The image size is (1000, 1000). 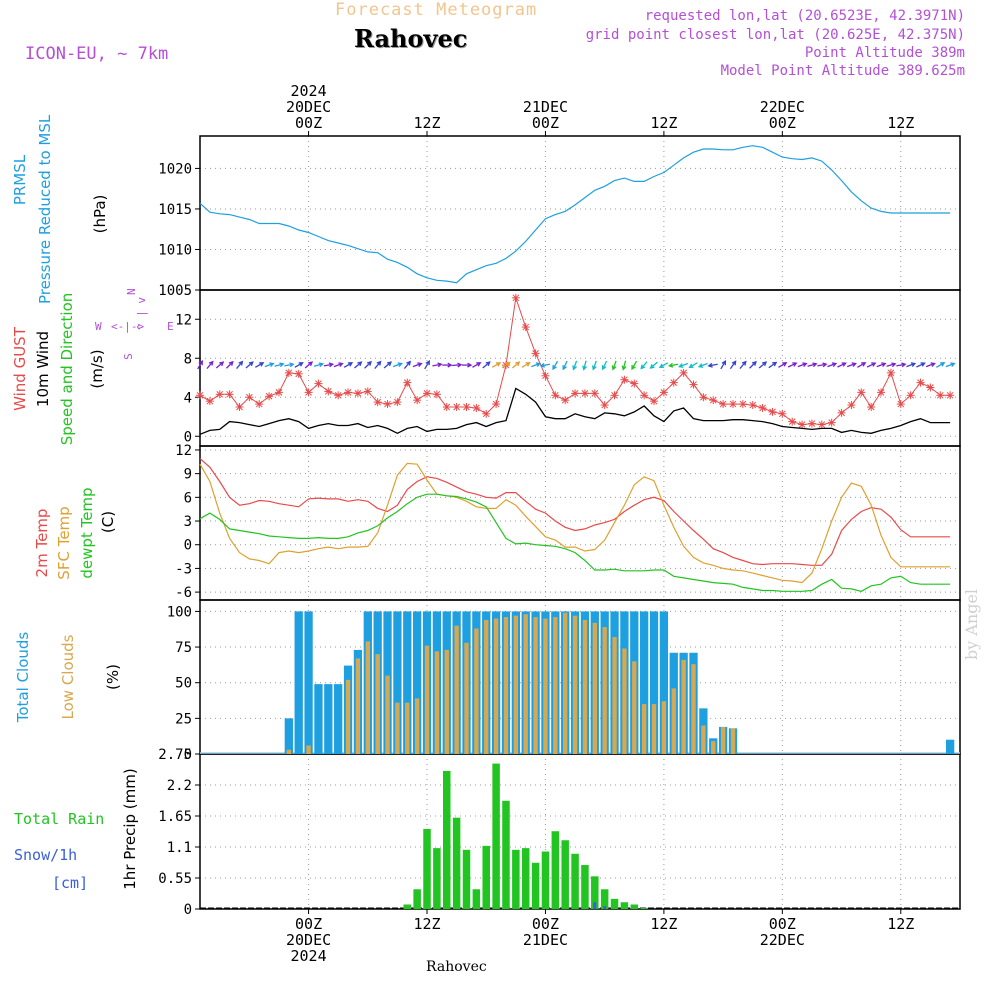 What do you see at coordinates (804, 16) in the screenshot?
I see `requested-coords: requested lon,lat (20.6523E, 42.3971N)` at bounding box center [804, 16].